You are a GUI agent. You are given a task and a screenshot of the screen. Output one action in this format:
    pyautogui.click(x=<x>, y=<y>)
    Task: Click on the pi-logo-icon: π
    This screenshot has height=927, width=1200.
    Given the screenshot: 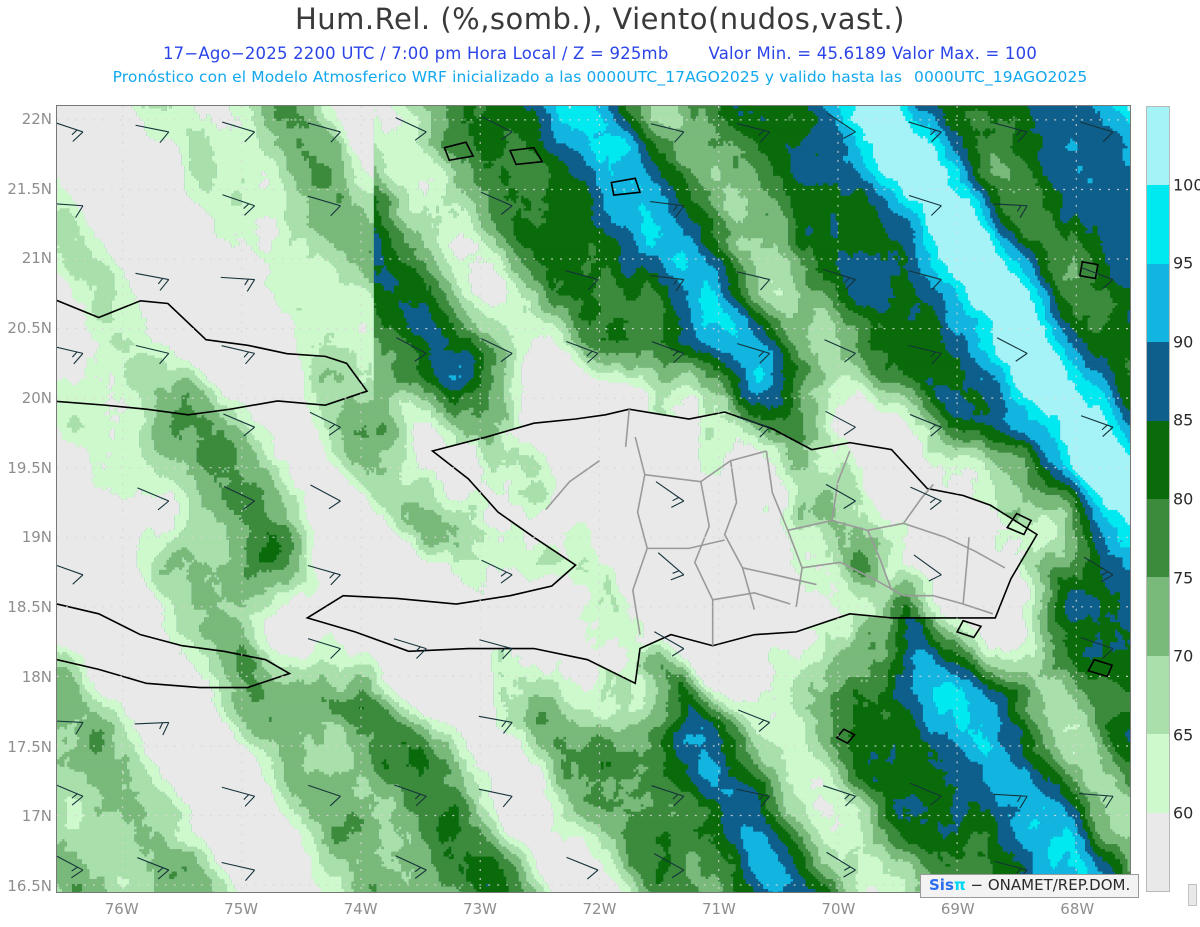 What is the action you would take?
    pyautogui.click(x=959, y=885)
    